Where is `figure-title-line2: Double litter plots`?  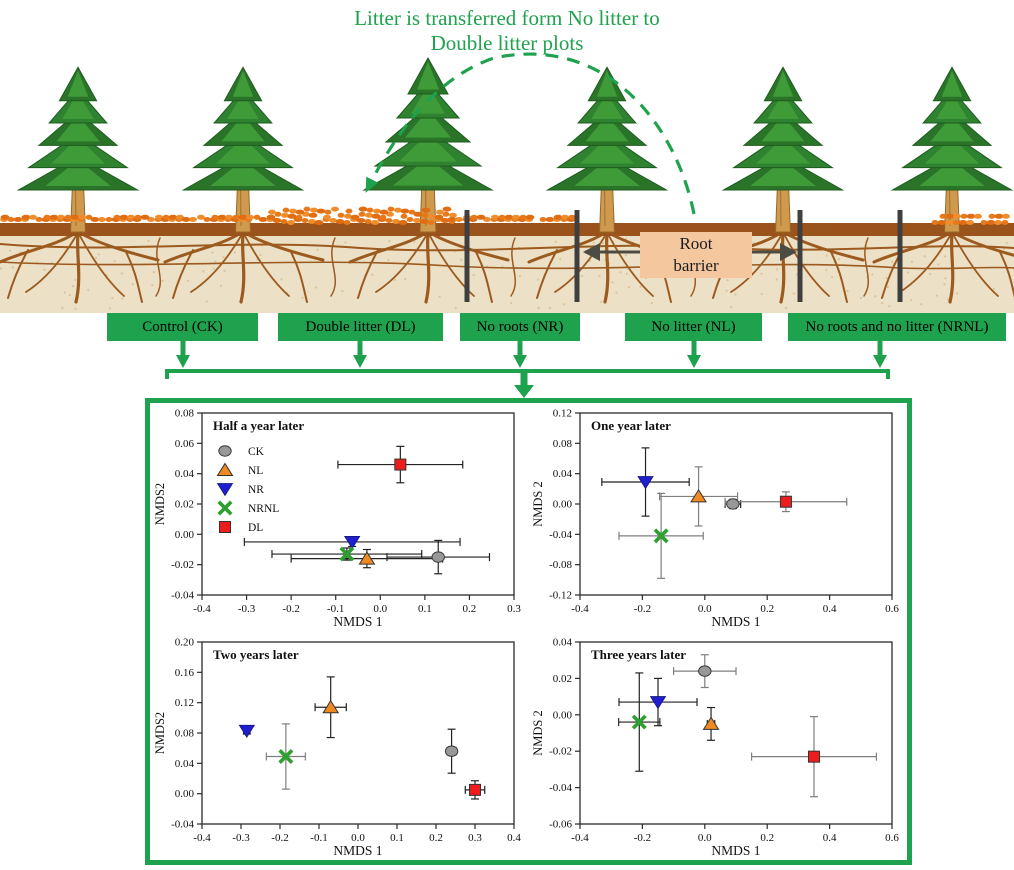
figure-title-line2: Double litter plots is located at coordinates (507, 43).